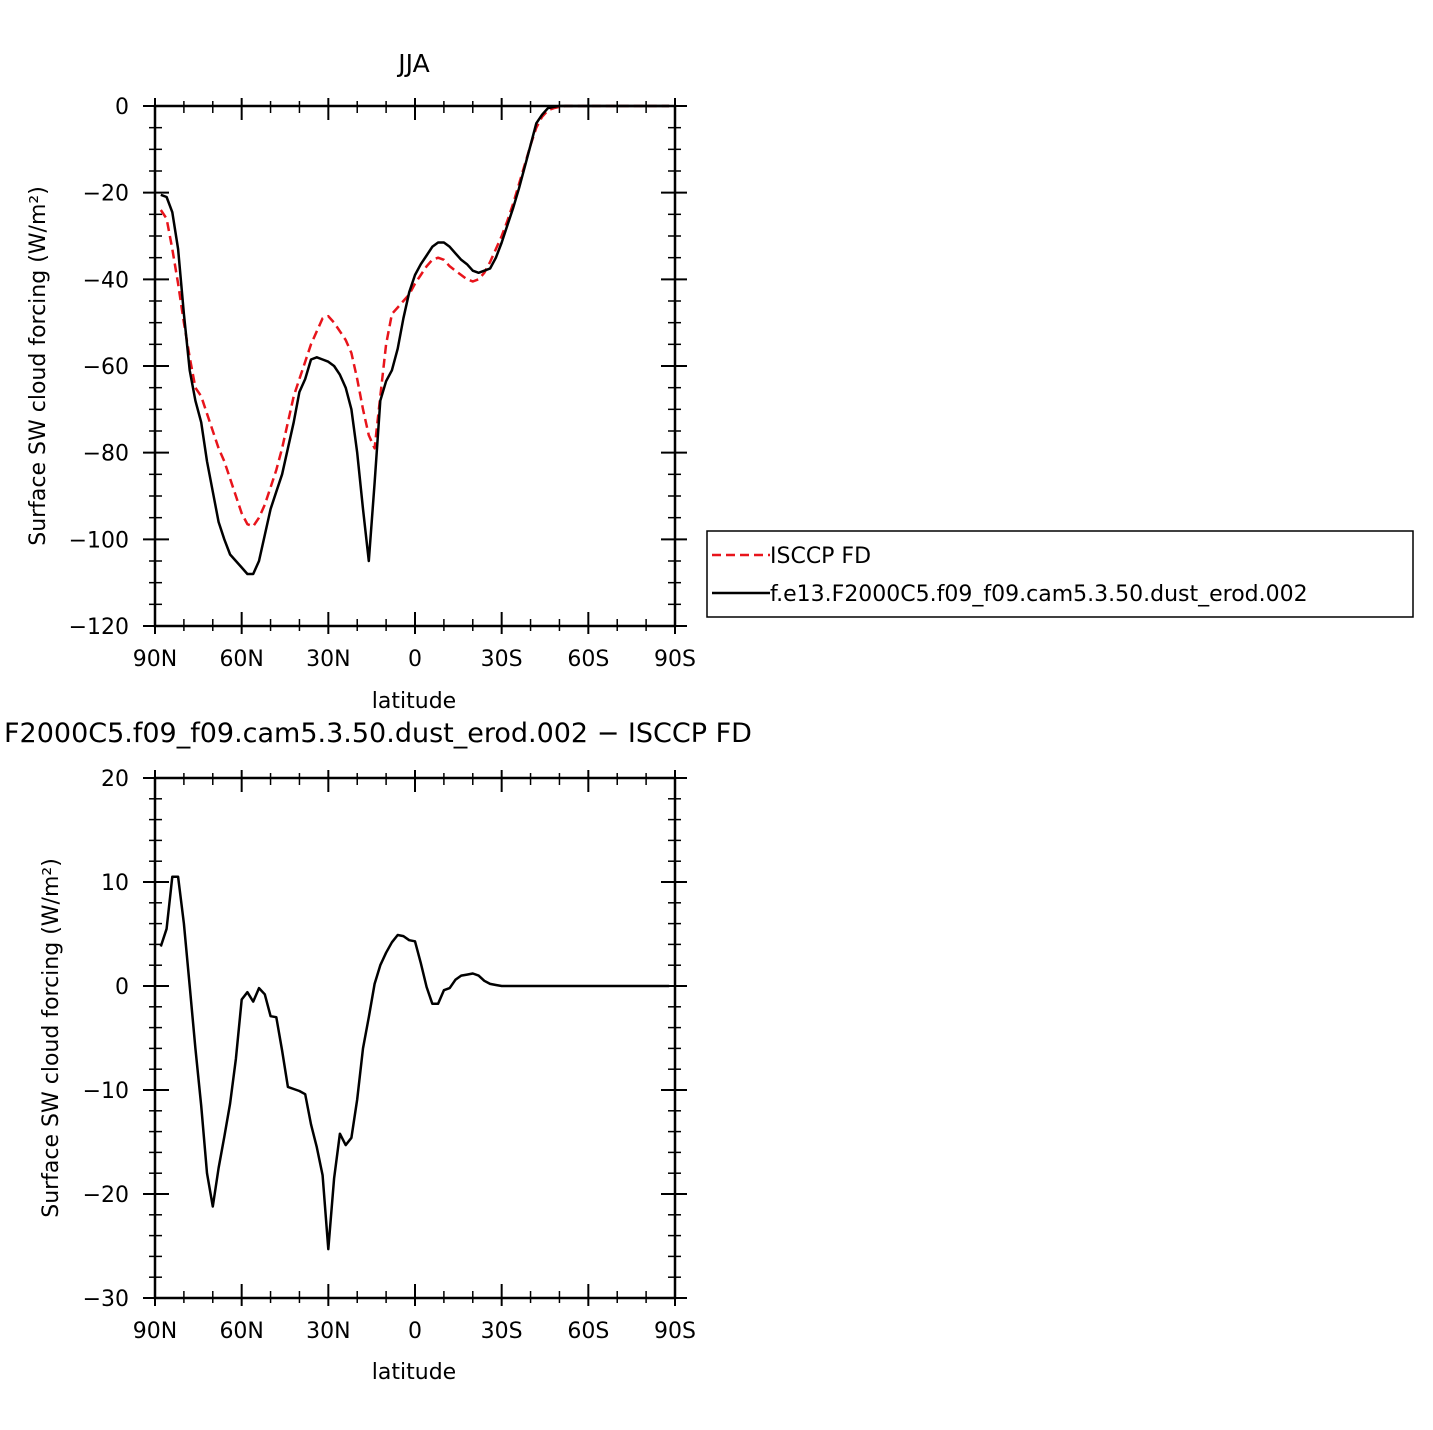 Image resolution: width=1433 pixels, height=1430 pixels. Describe the element at coordinates (414, 1372) in the screenshot. I see `bottom-panel-x-axis-label: latitude` at that location.